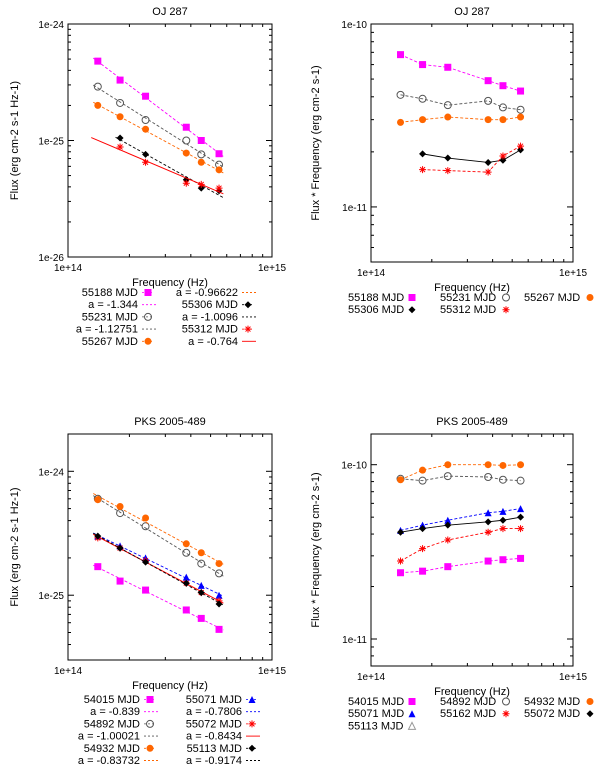 The width and height of the screenshot is (600, 766). I want to click on legend-label: 55188 MJD, so click(110, 293).